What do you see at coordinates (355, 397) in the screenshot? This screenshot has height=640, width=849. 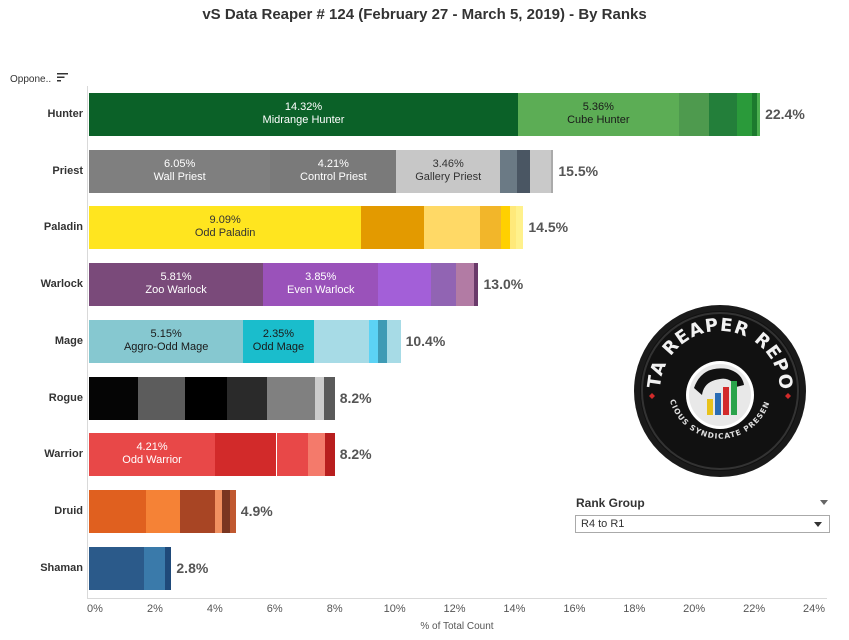 I see `row-total-label-rogue: 8.2%` at bounding box center [355, 397].